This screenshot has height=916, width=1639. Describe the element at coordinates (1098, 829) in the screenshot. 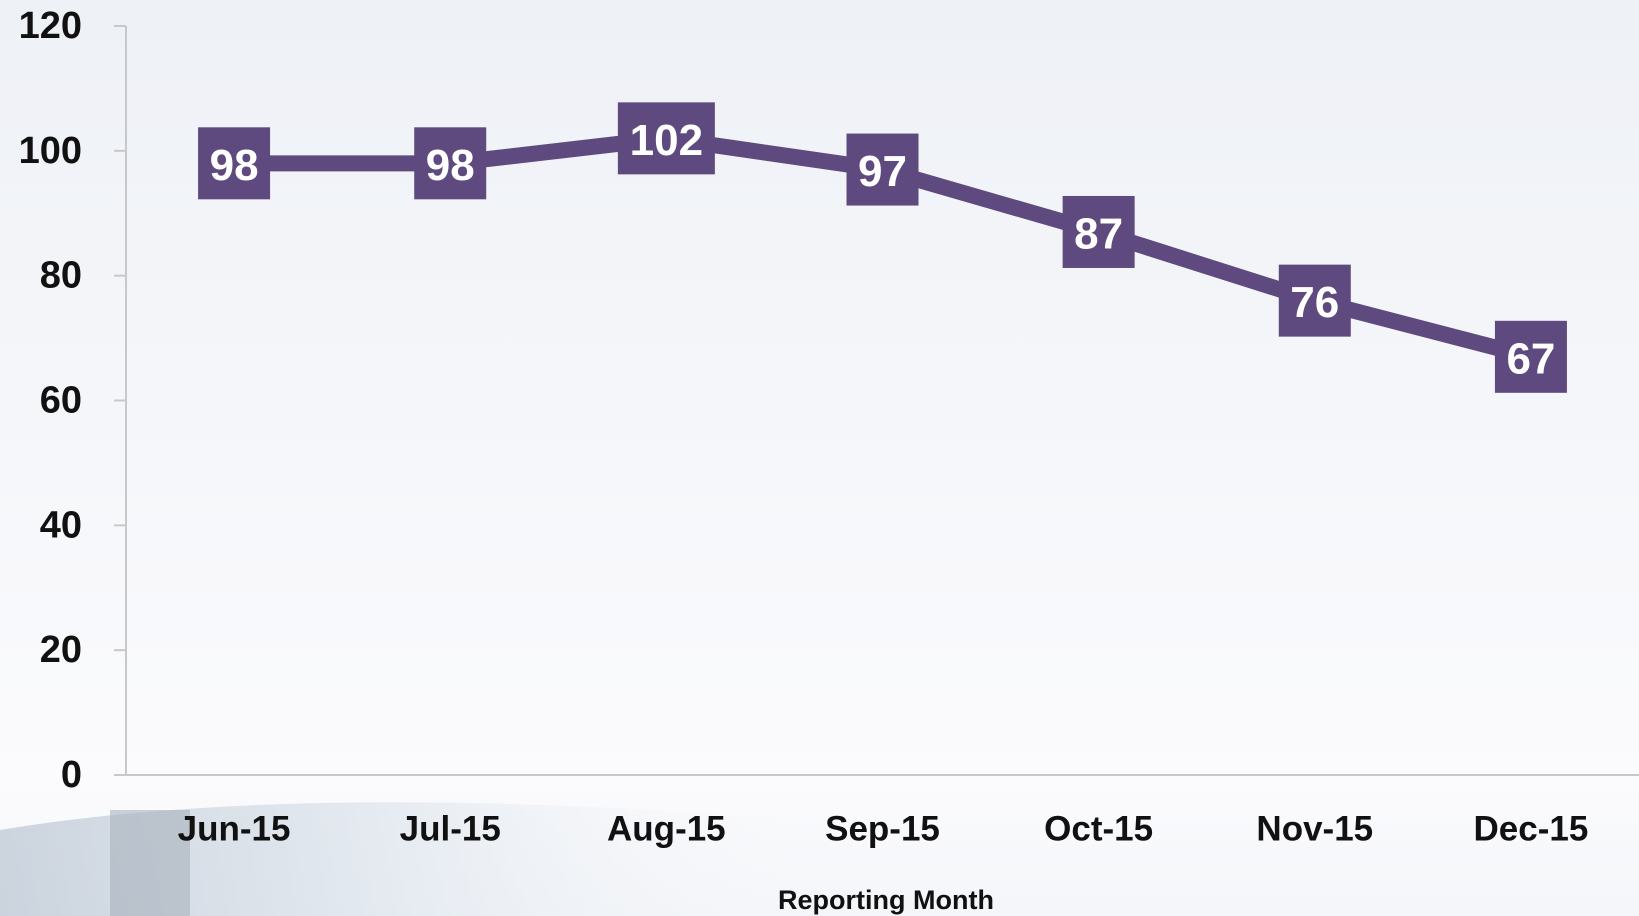

I see `x-tick-label: Oct-15` at that location.